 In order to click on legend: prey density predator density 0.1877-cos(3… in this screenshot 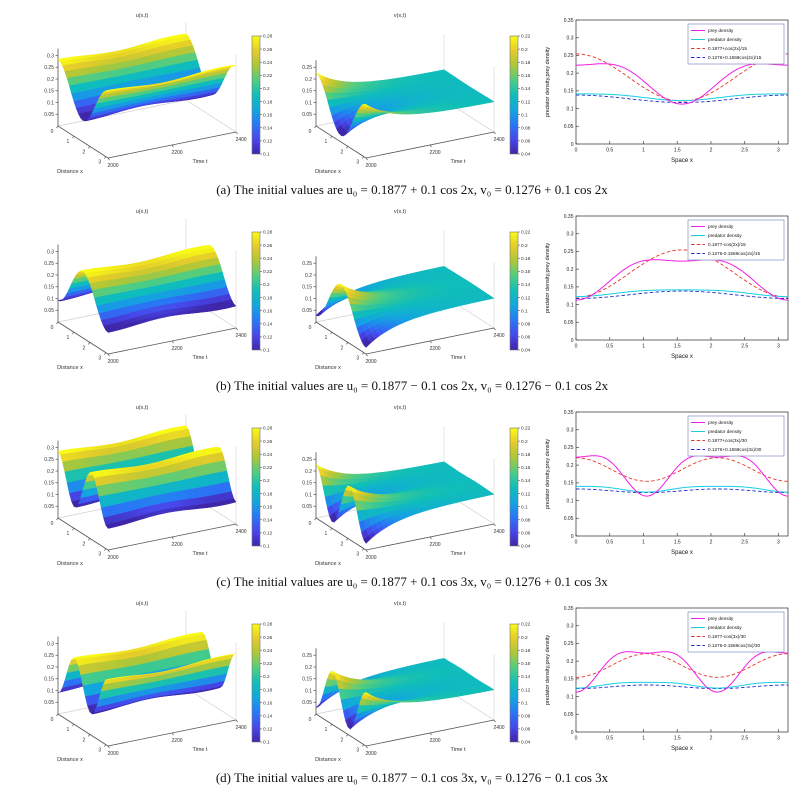, I will do `click(736, 632)`.